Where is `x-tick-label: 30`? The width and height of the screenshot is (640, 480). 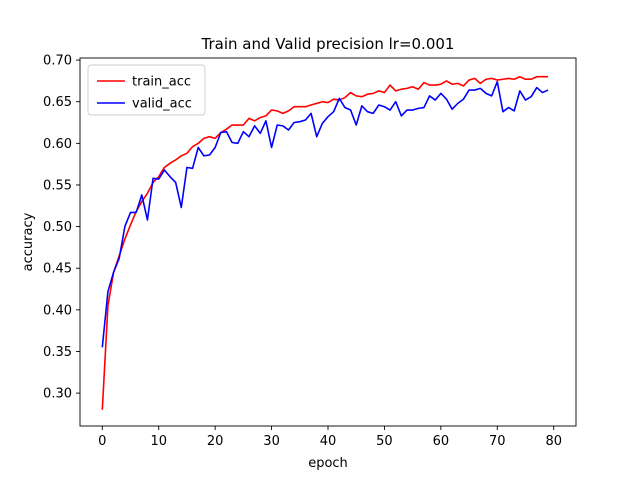
x-tick-label: 30 is located at coordinates (271, 441).